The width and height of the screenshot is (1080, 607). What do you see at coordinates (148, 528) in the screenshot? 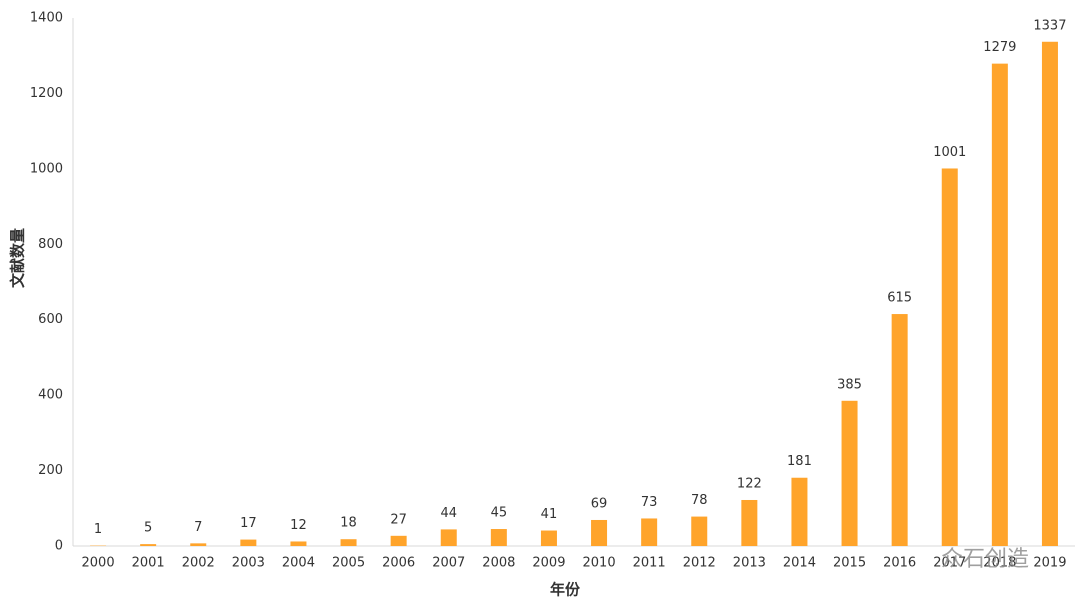
I see `data-label: 5` at bounding box center [148, 528].